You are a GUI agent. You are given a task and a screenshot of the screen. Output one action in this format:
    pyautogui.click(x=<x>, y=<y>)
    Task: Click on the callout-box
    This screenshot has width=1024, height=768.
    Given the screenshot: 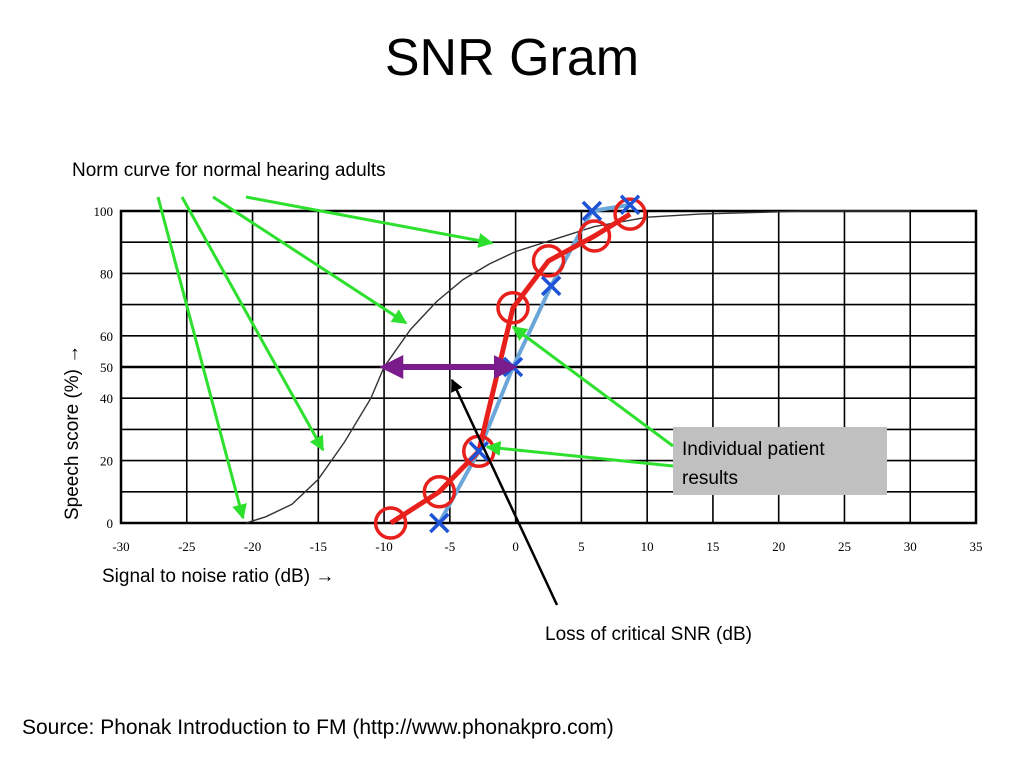 What is the action you would take?
    pyautogui.click(x=780, y=461)
    